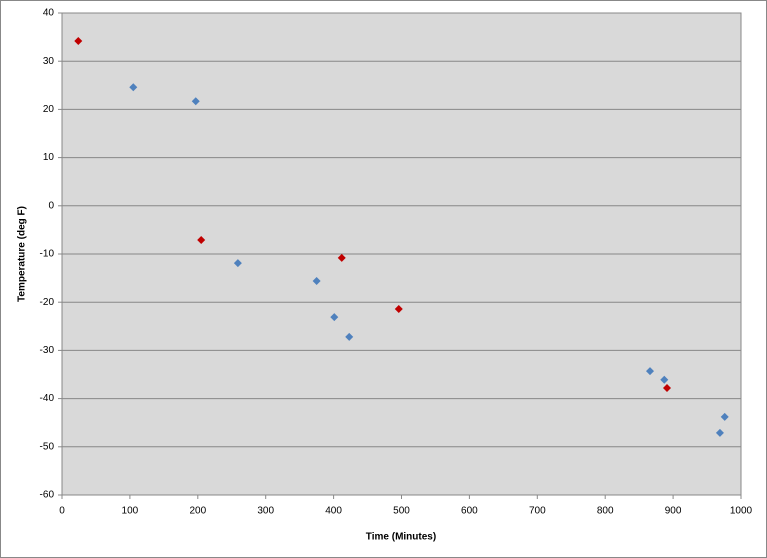 The width and height of the screenshot is (767, 558). Describe the element at coordinates (49, 109) in the screenshot. I see `y-tick-label: 20` at that location.